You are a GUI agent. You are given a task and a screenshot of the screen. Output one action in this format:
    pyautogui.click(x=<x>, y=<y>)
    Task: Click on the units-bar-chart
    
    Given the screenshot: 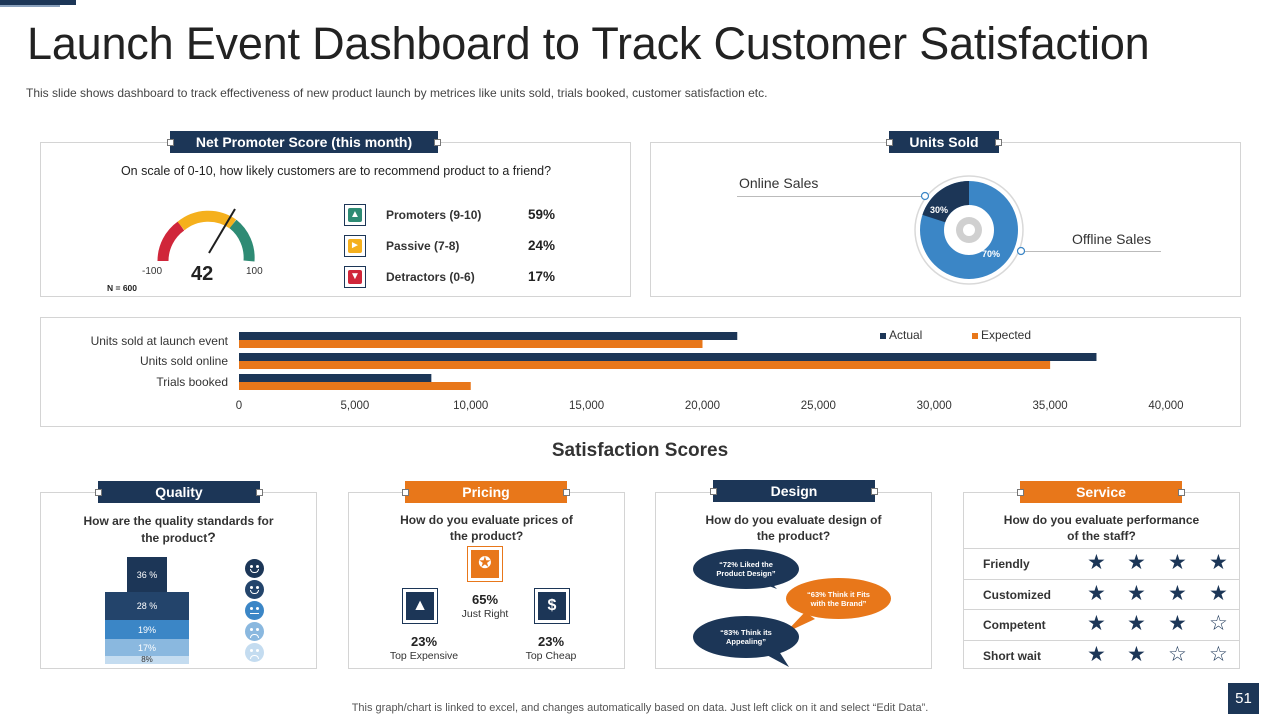 What is the action you would take?
    pyautogui.click(x=668, y=361)
    